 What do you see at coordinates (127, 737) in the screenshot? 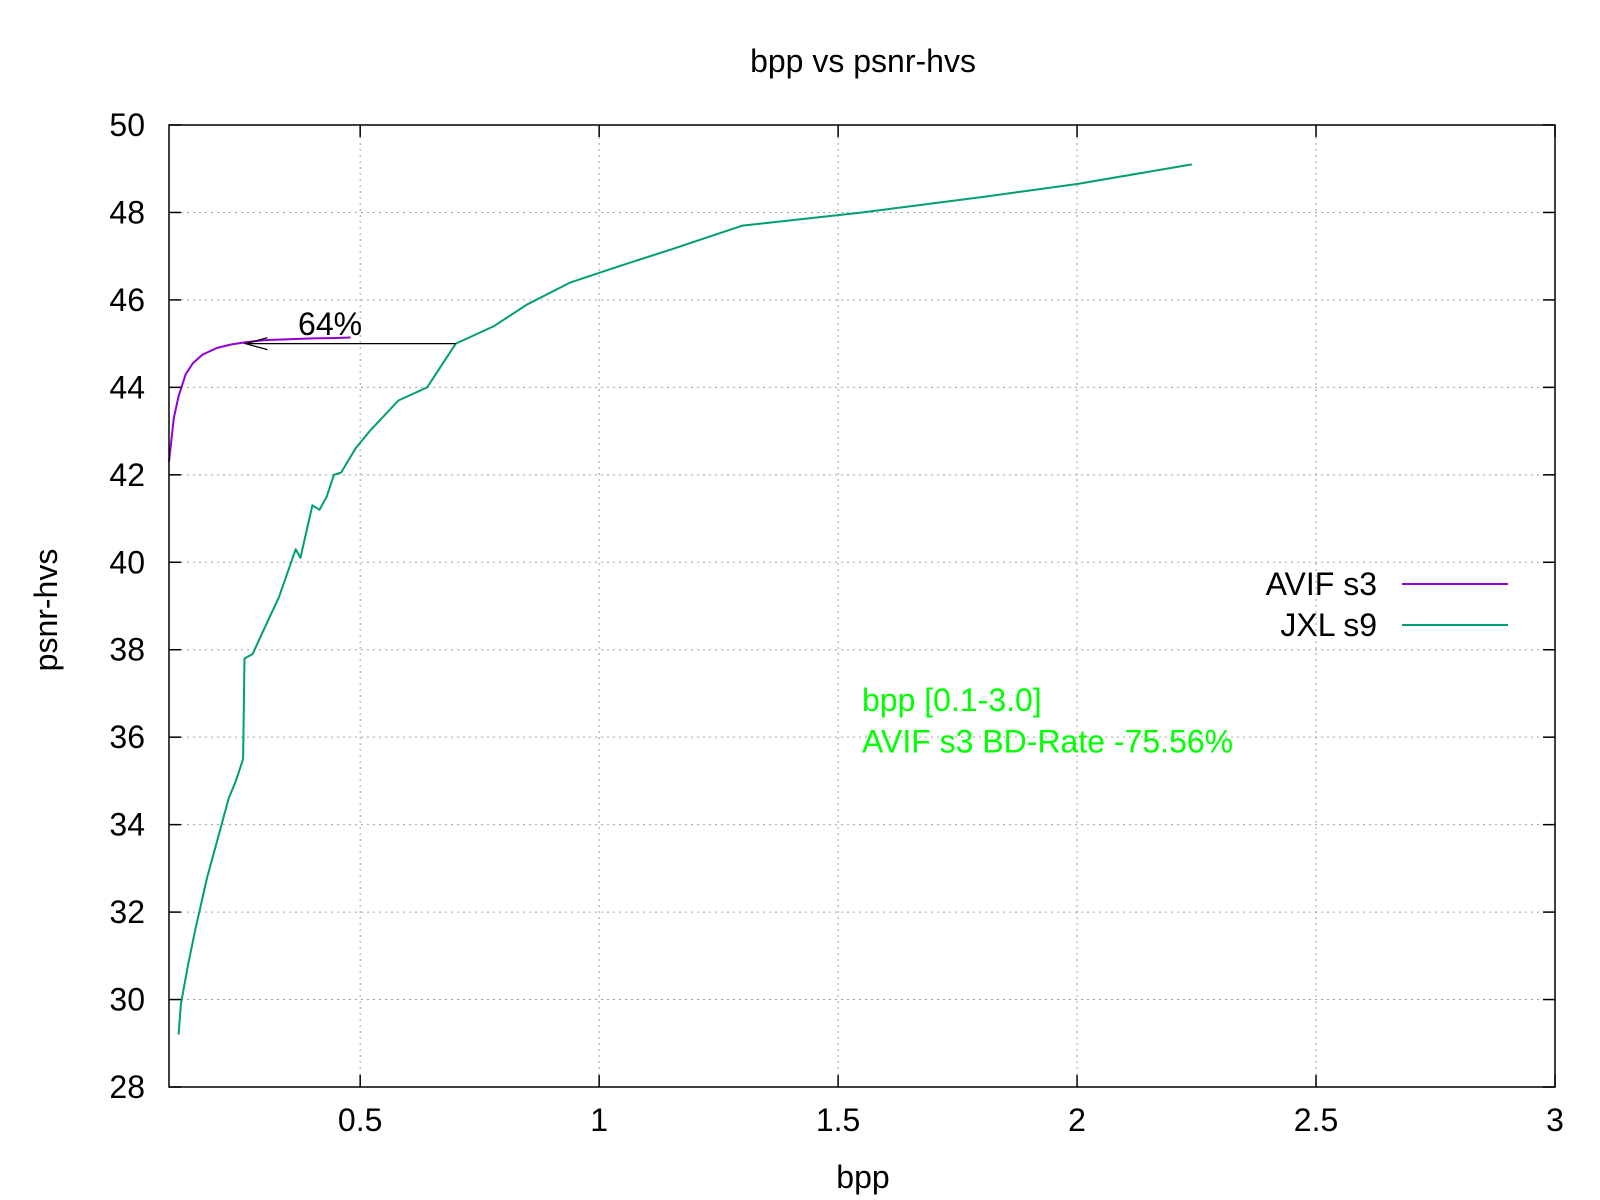
I see `y-tick-label: 36` at bounding box center [127, 737].